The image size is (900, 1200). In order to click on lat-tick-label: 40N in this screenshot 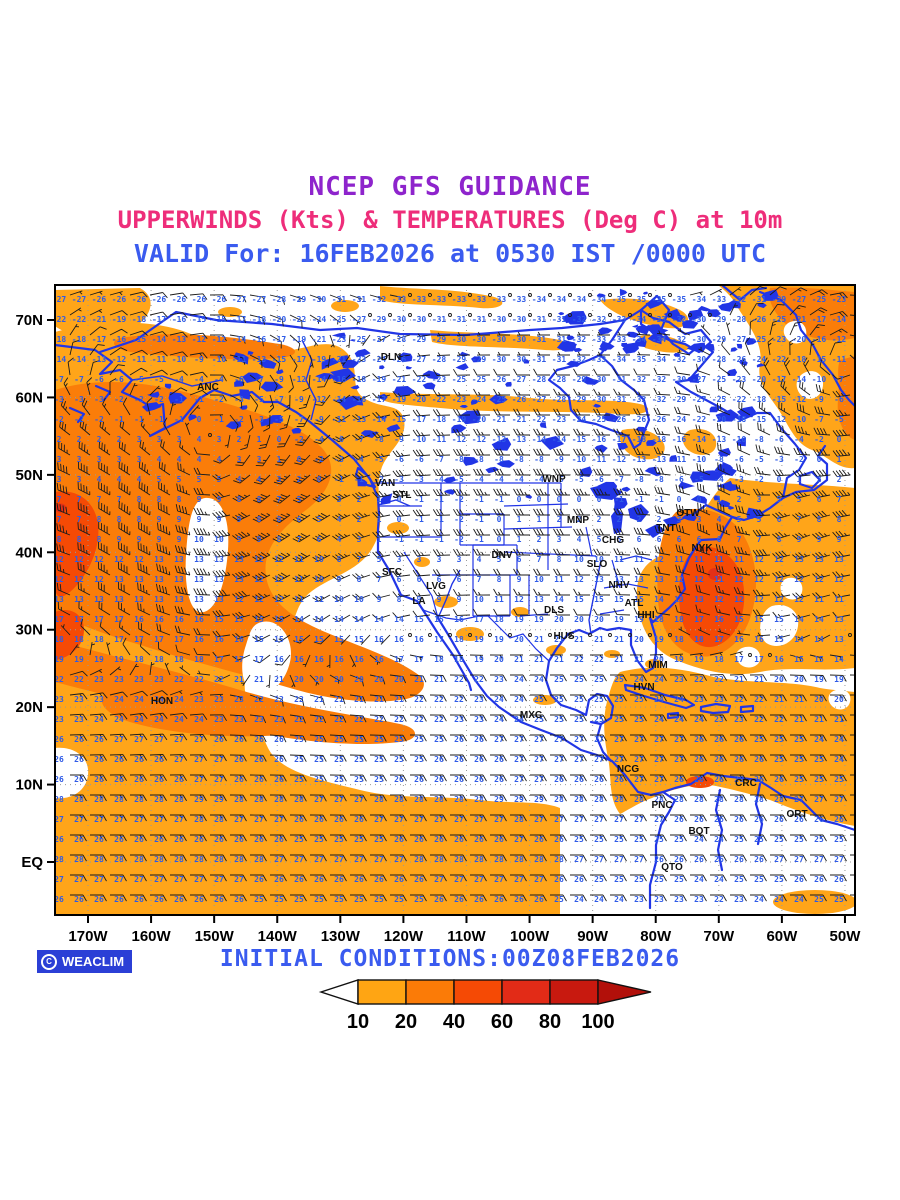, I will do `click(29, 552)`.